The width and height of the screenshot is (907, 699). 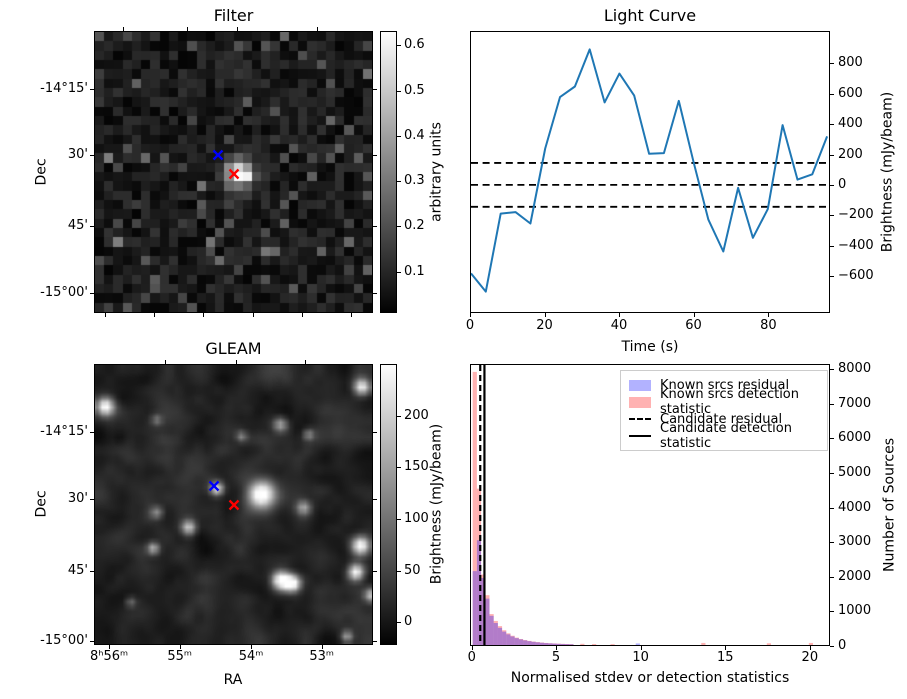 What do you see at coordinates (730, 402) in the screenshot?
I see `legend-label: Known srcs detection statistic` at bounding box center [730, 402].